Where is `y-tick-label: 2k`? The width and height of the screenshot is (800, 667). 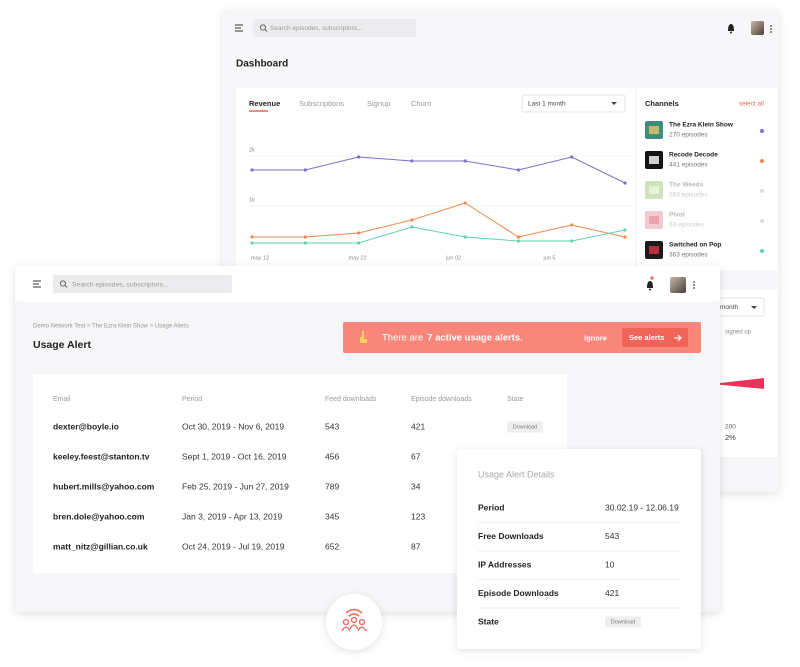 y-tick-label: 2k is located at coordinates (252, 150).